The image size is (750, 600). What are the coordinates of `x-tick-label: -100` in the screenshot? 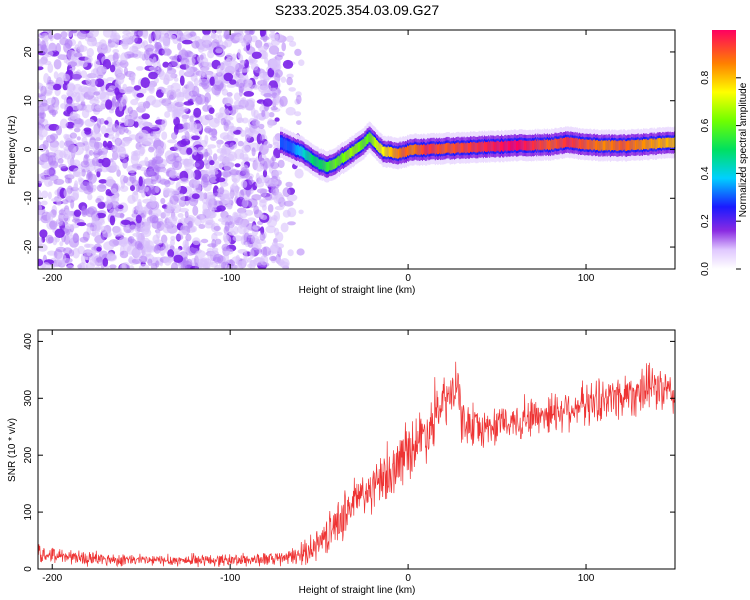 It's located at (230, 578).